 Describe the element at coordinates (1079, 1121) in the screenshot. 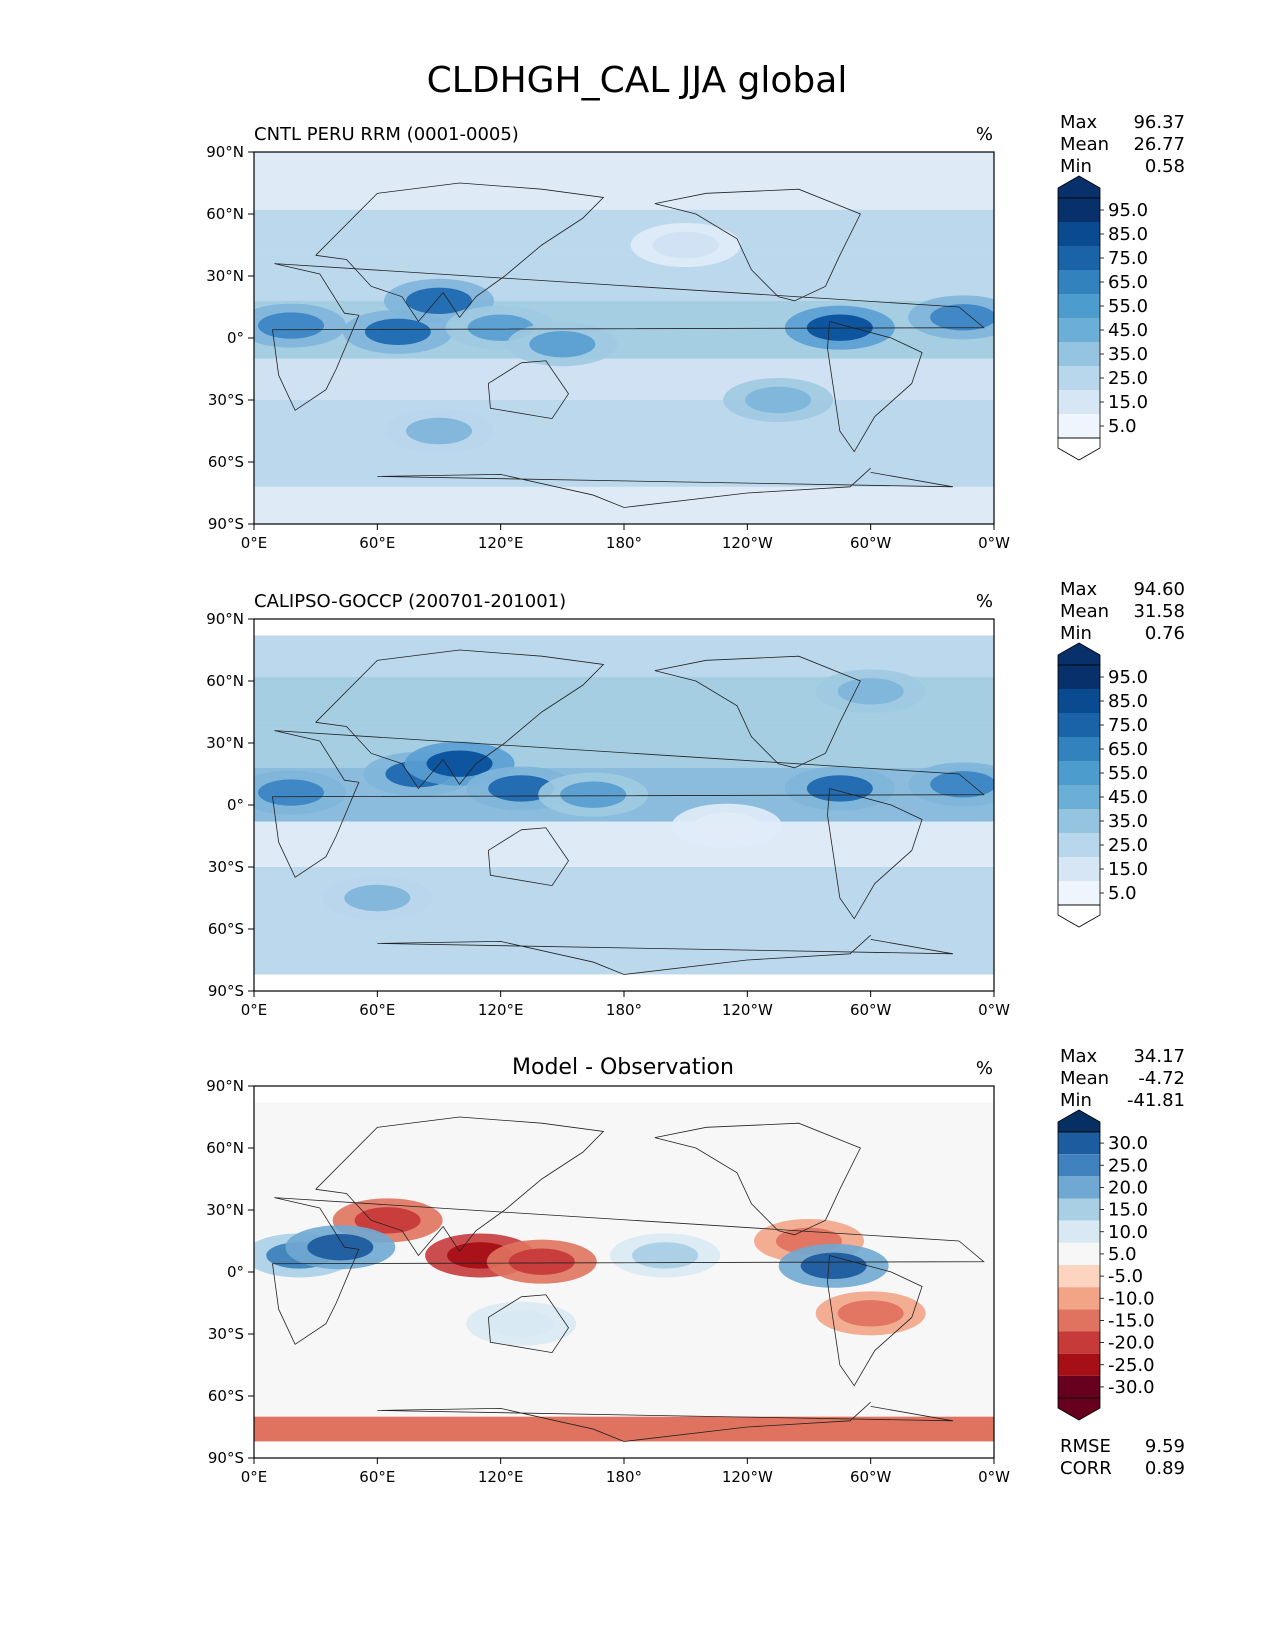

I see `colorbar-extend-top` at that location.